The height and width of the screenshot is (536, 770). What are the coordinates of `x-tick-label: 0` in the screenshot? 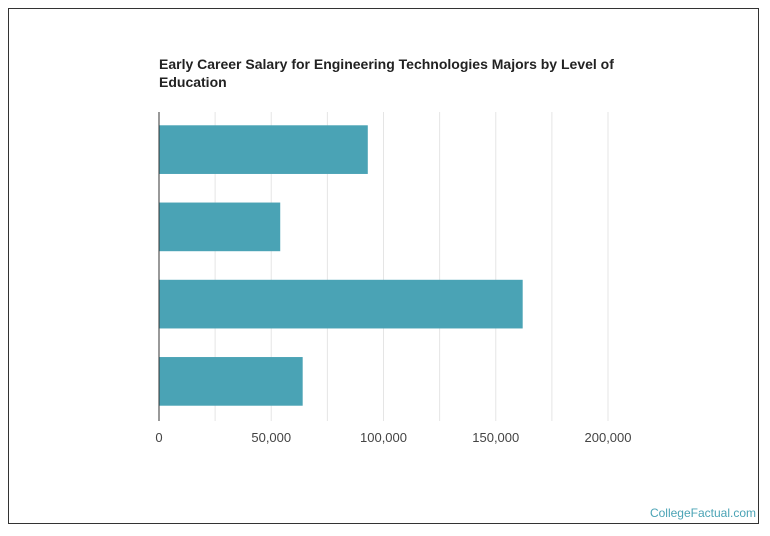 It's located at (158, 437).